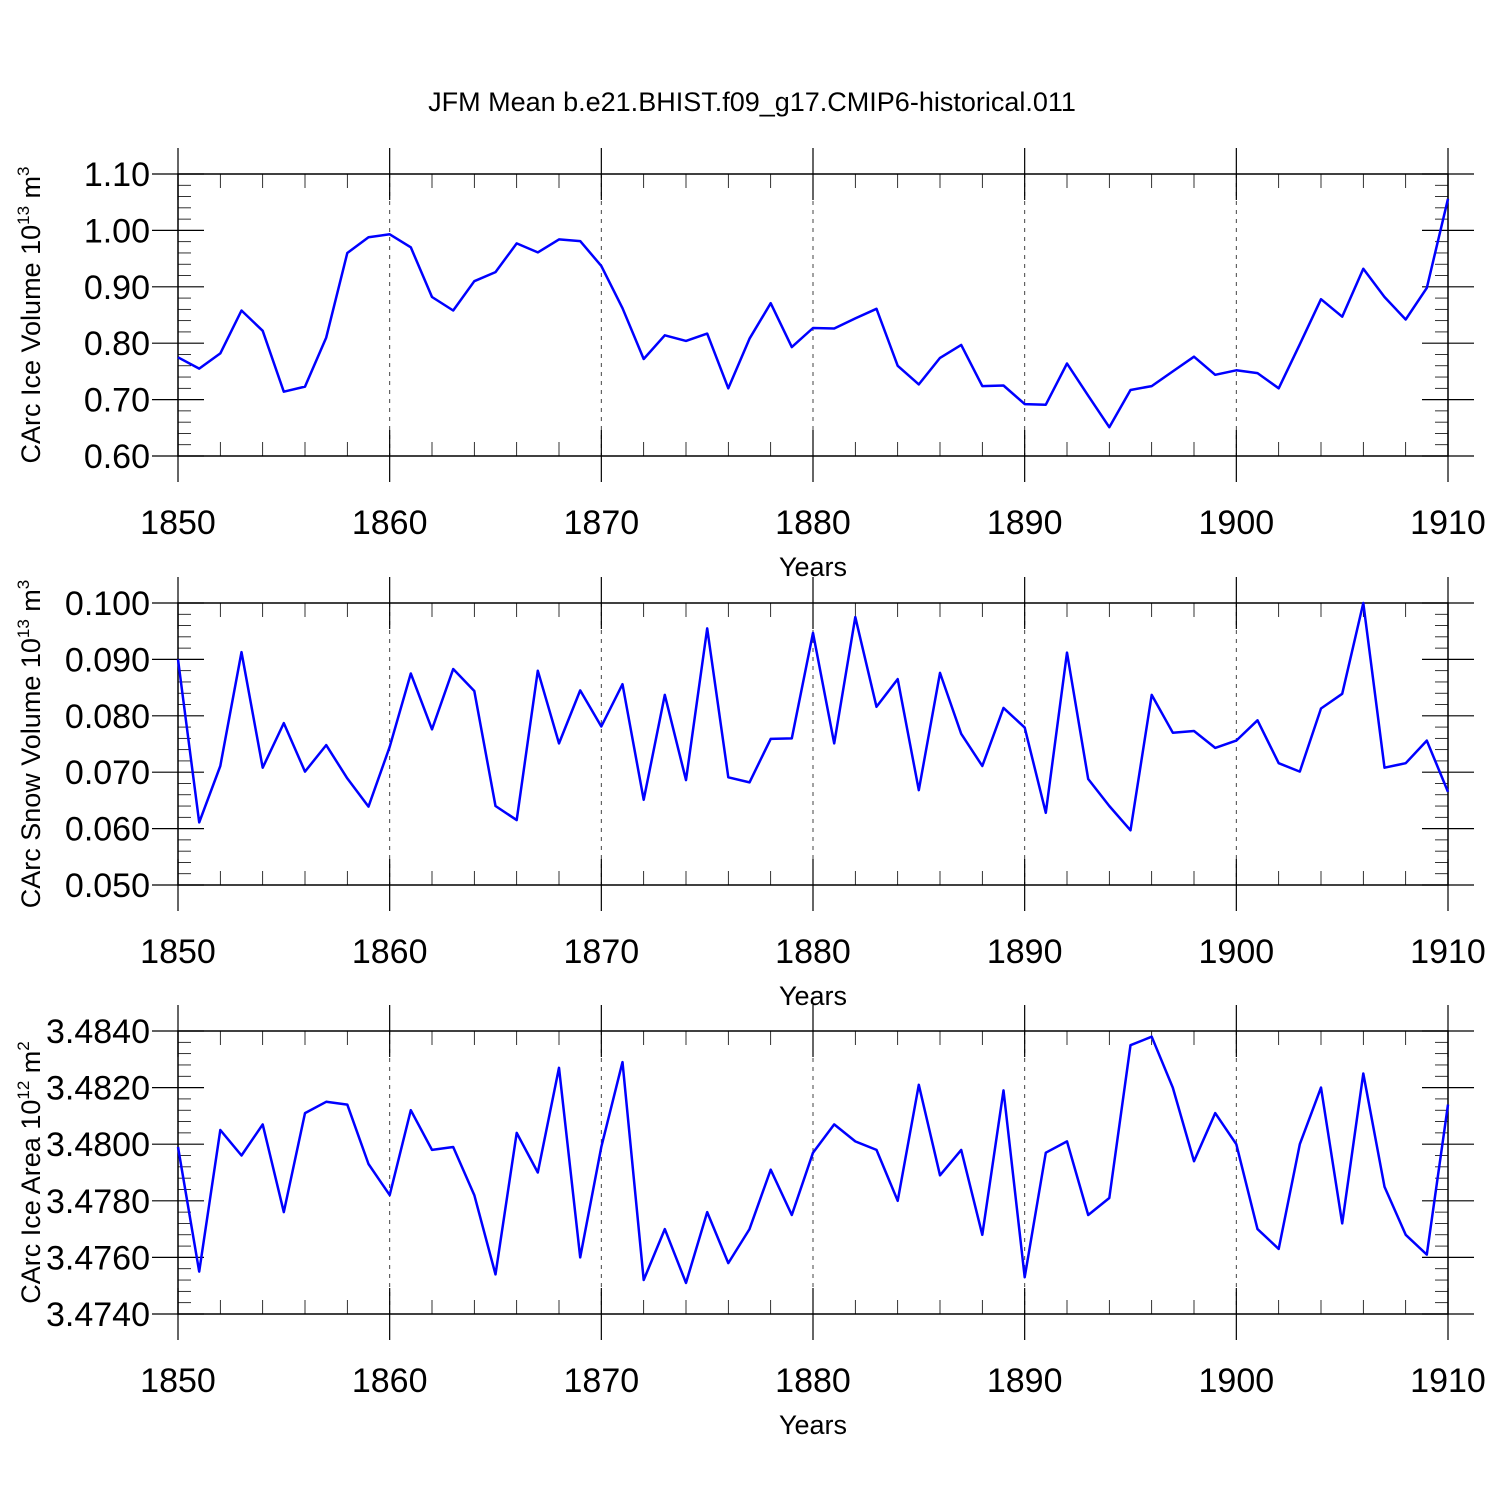  I want to click on y-tick-label: 3.4840, so click(98, 1032).